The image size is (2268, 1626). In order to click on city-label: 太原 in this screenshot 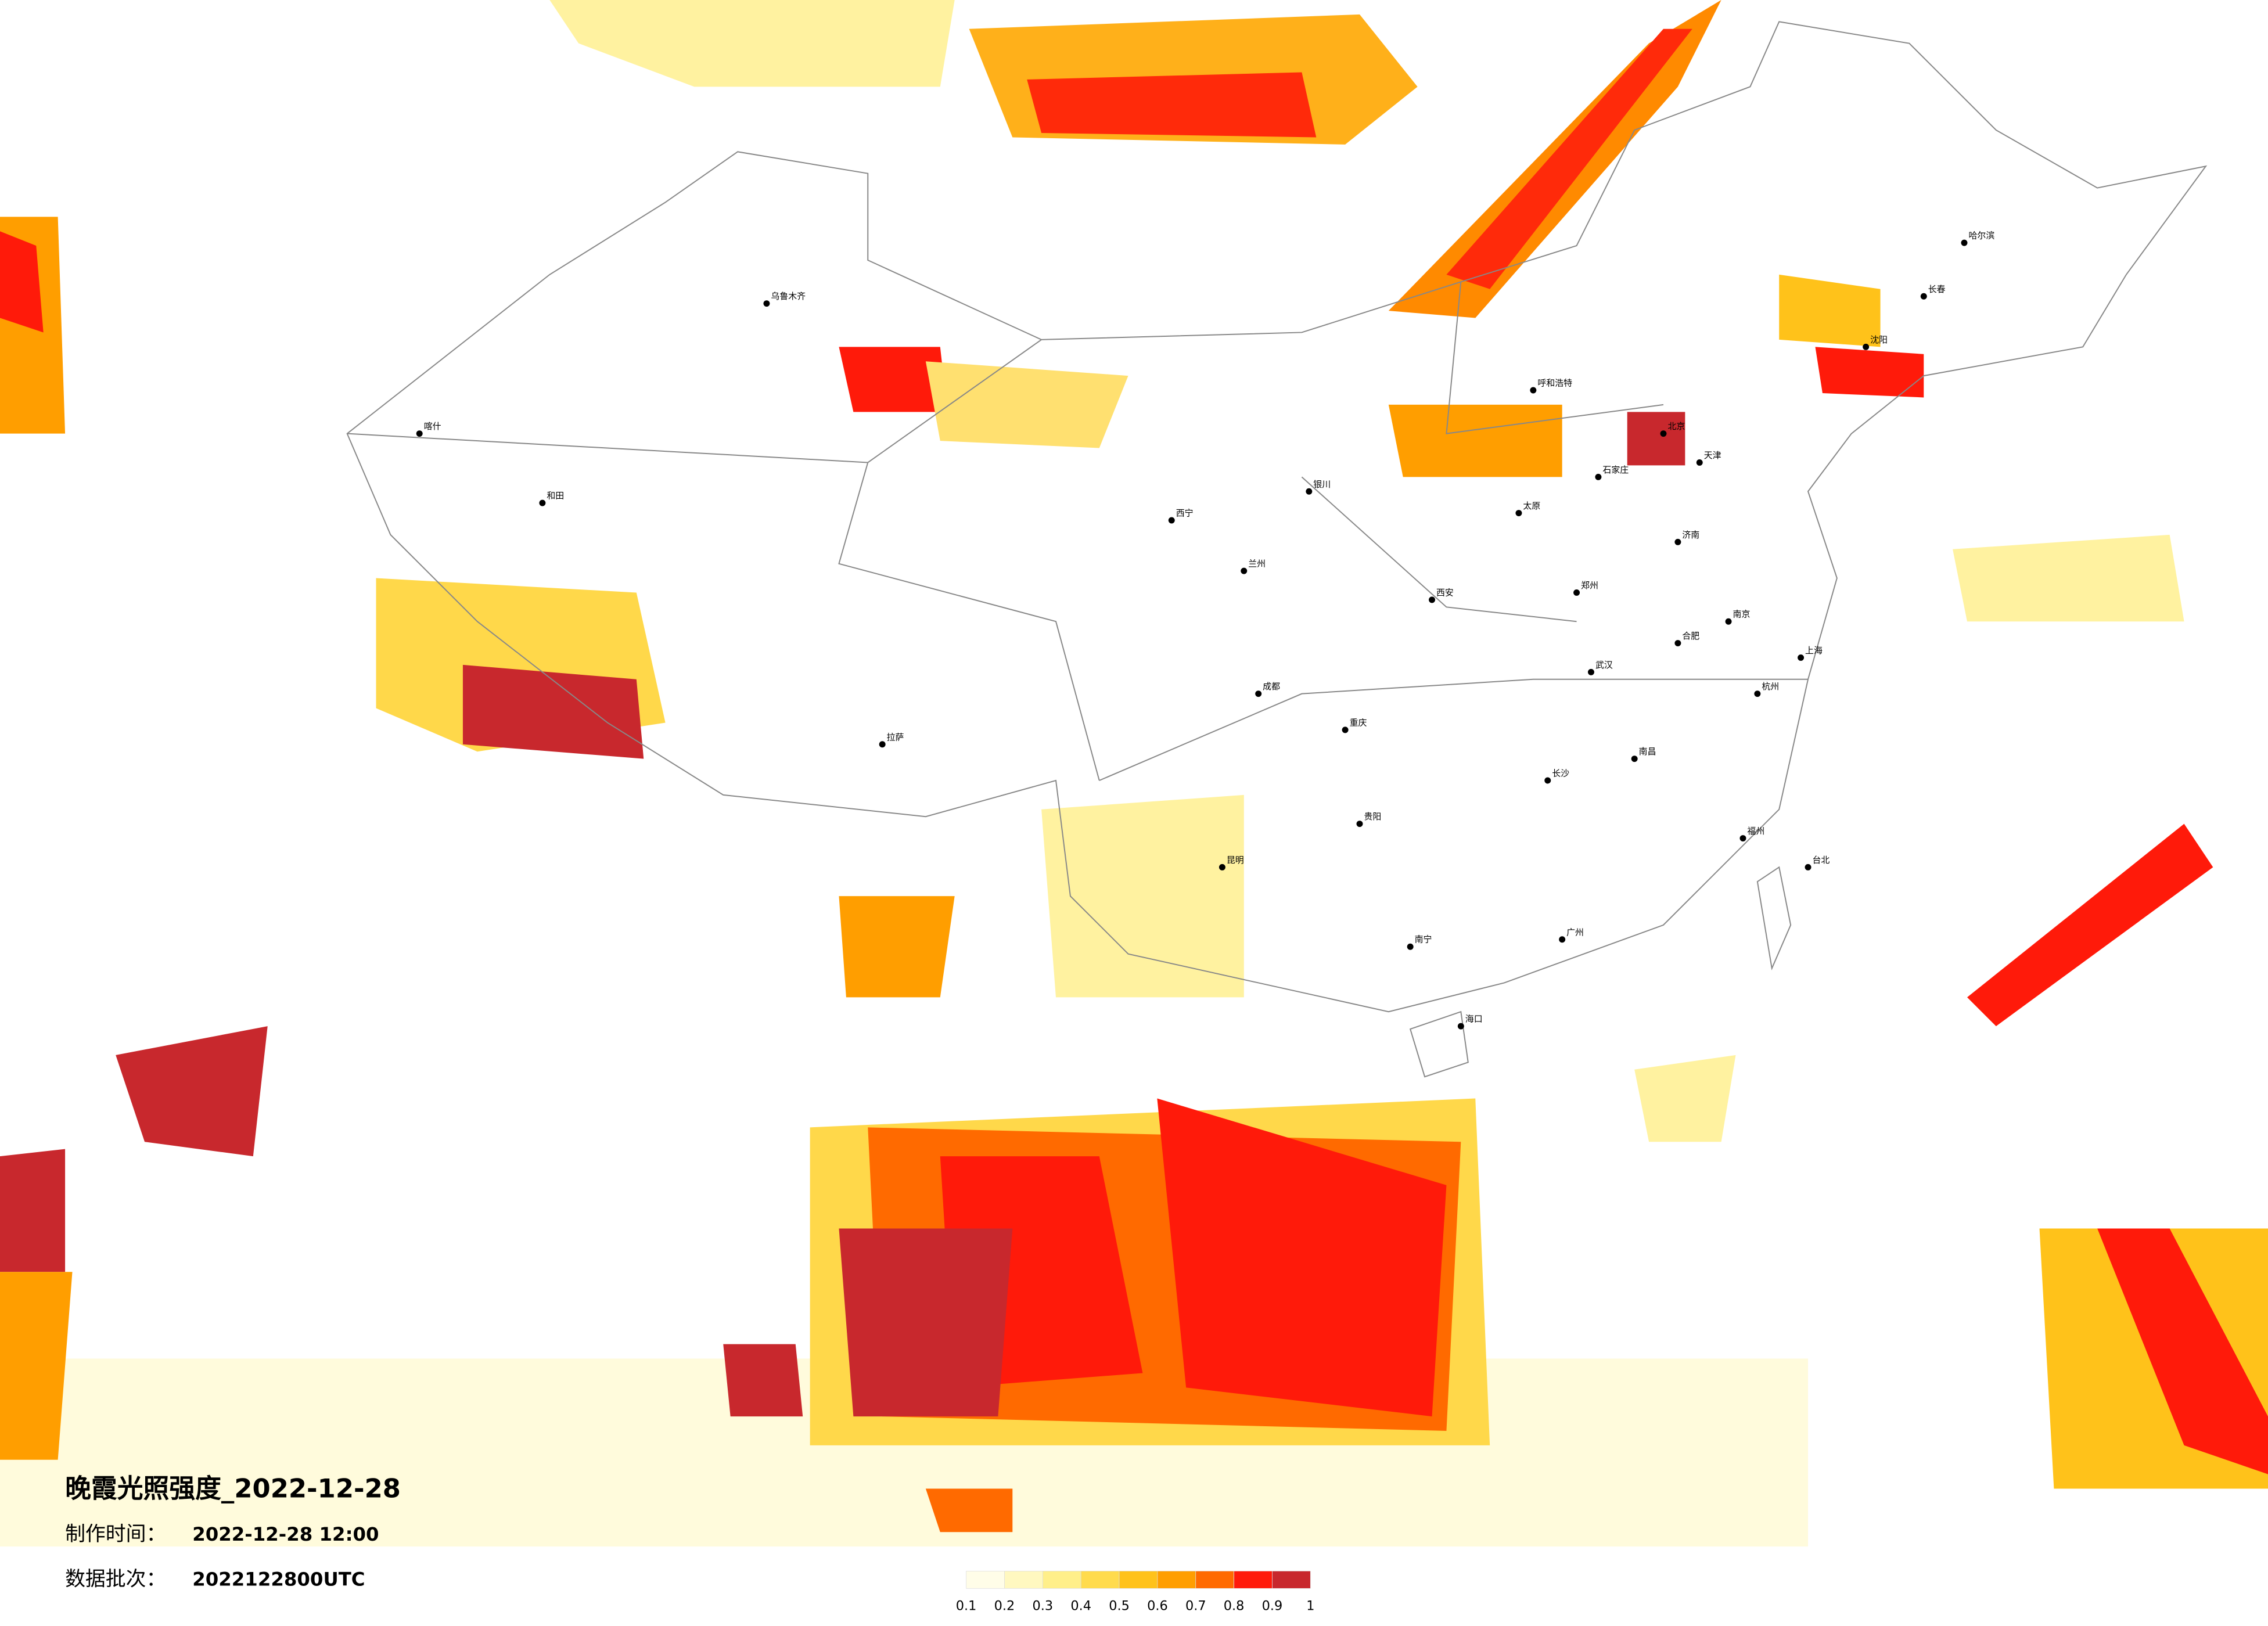, I will do `click(1531, 506)`.